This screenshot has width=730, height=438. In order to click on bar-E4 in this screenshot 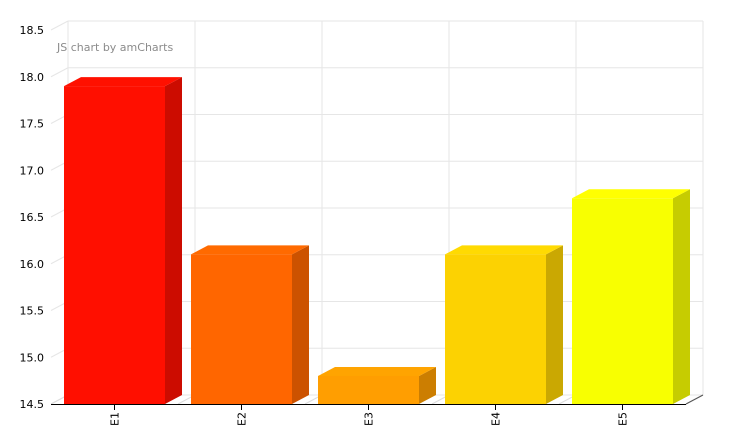, I will do `click(504, 324)`.